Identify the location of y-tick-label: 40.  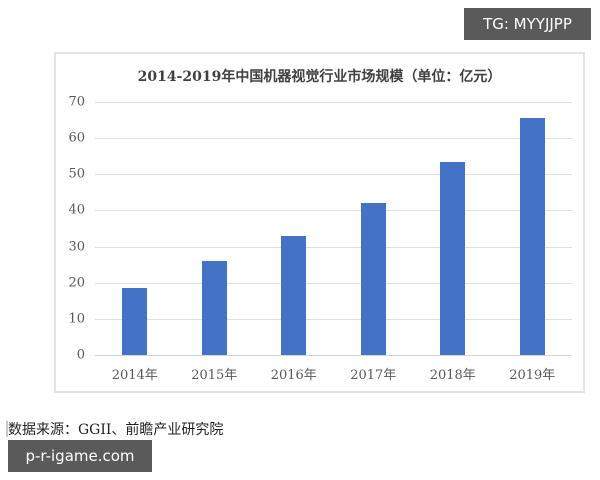
(76, 210).